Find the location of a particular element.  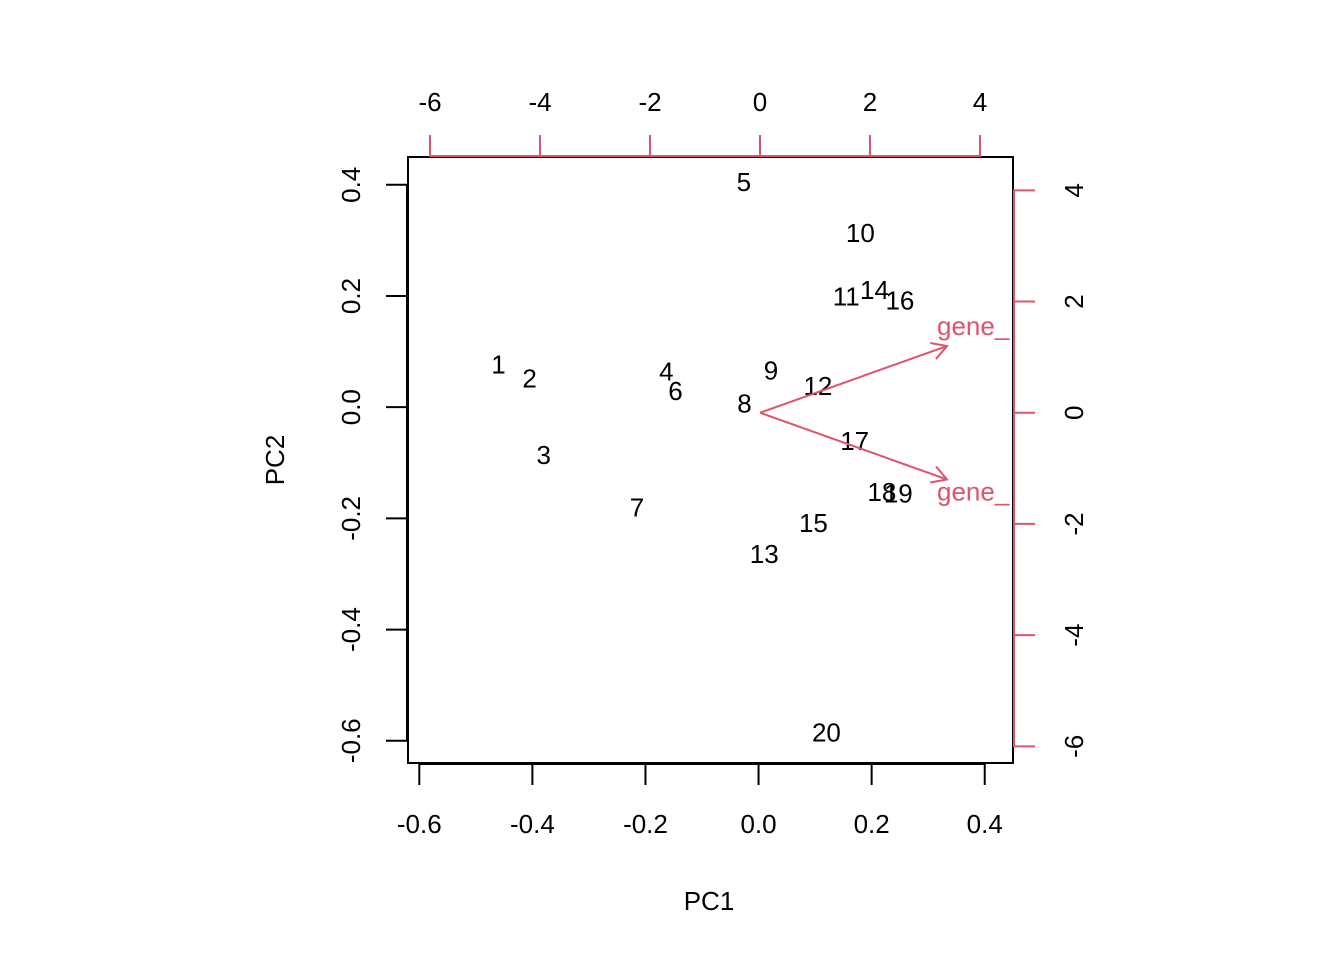

point-label: 11 is located at coordinates (846, 297).